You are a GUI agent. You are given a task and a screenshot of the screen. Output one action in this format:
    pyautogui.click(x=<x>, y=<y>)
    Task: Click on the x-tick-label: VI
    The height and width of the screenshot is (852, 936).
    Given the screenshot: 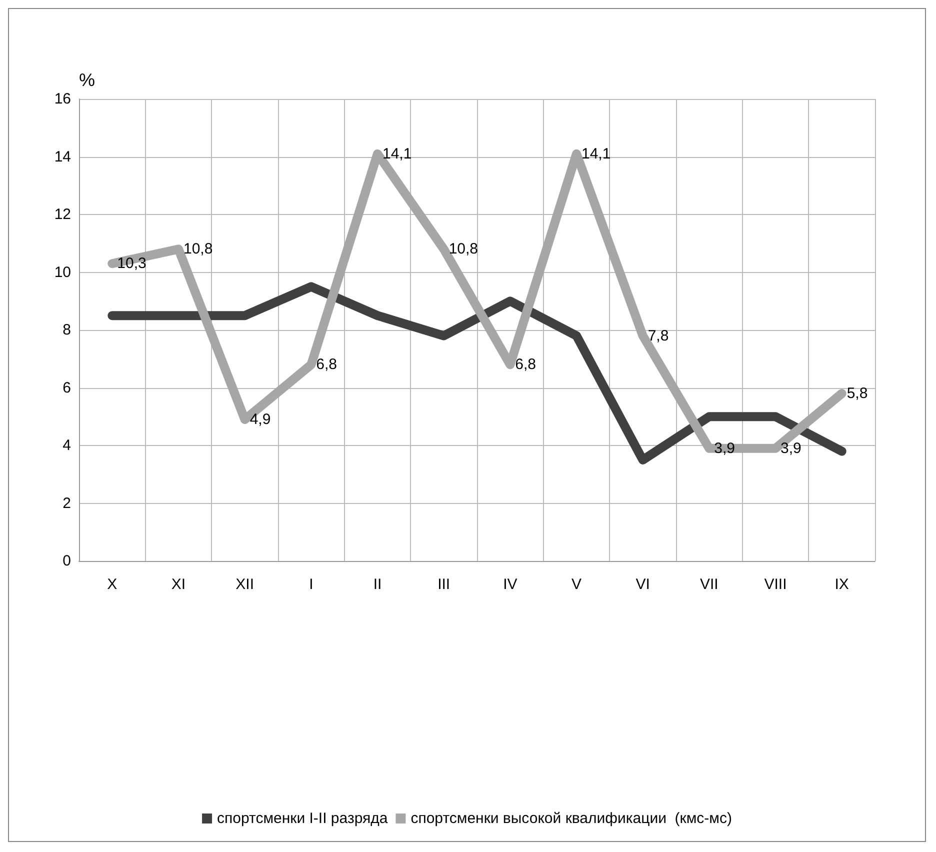 What is the action you would take?
    pyautogui.click(x=643, y=584)
    